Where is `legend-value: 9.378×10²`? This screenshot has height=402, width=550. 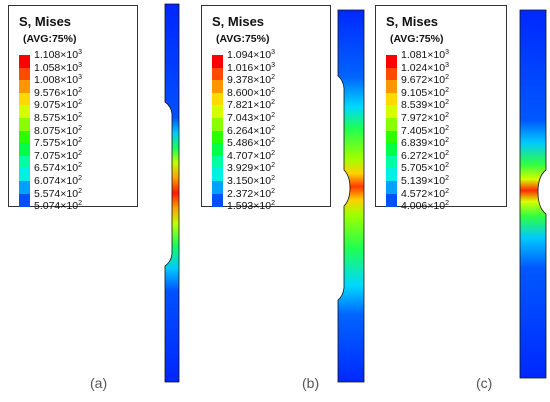
legend-value: 9.378×10² is located at coordinates (251, 80).